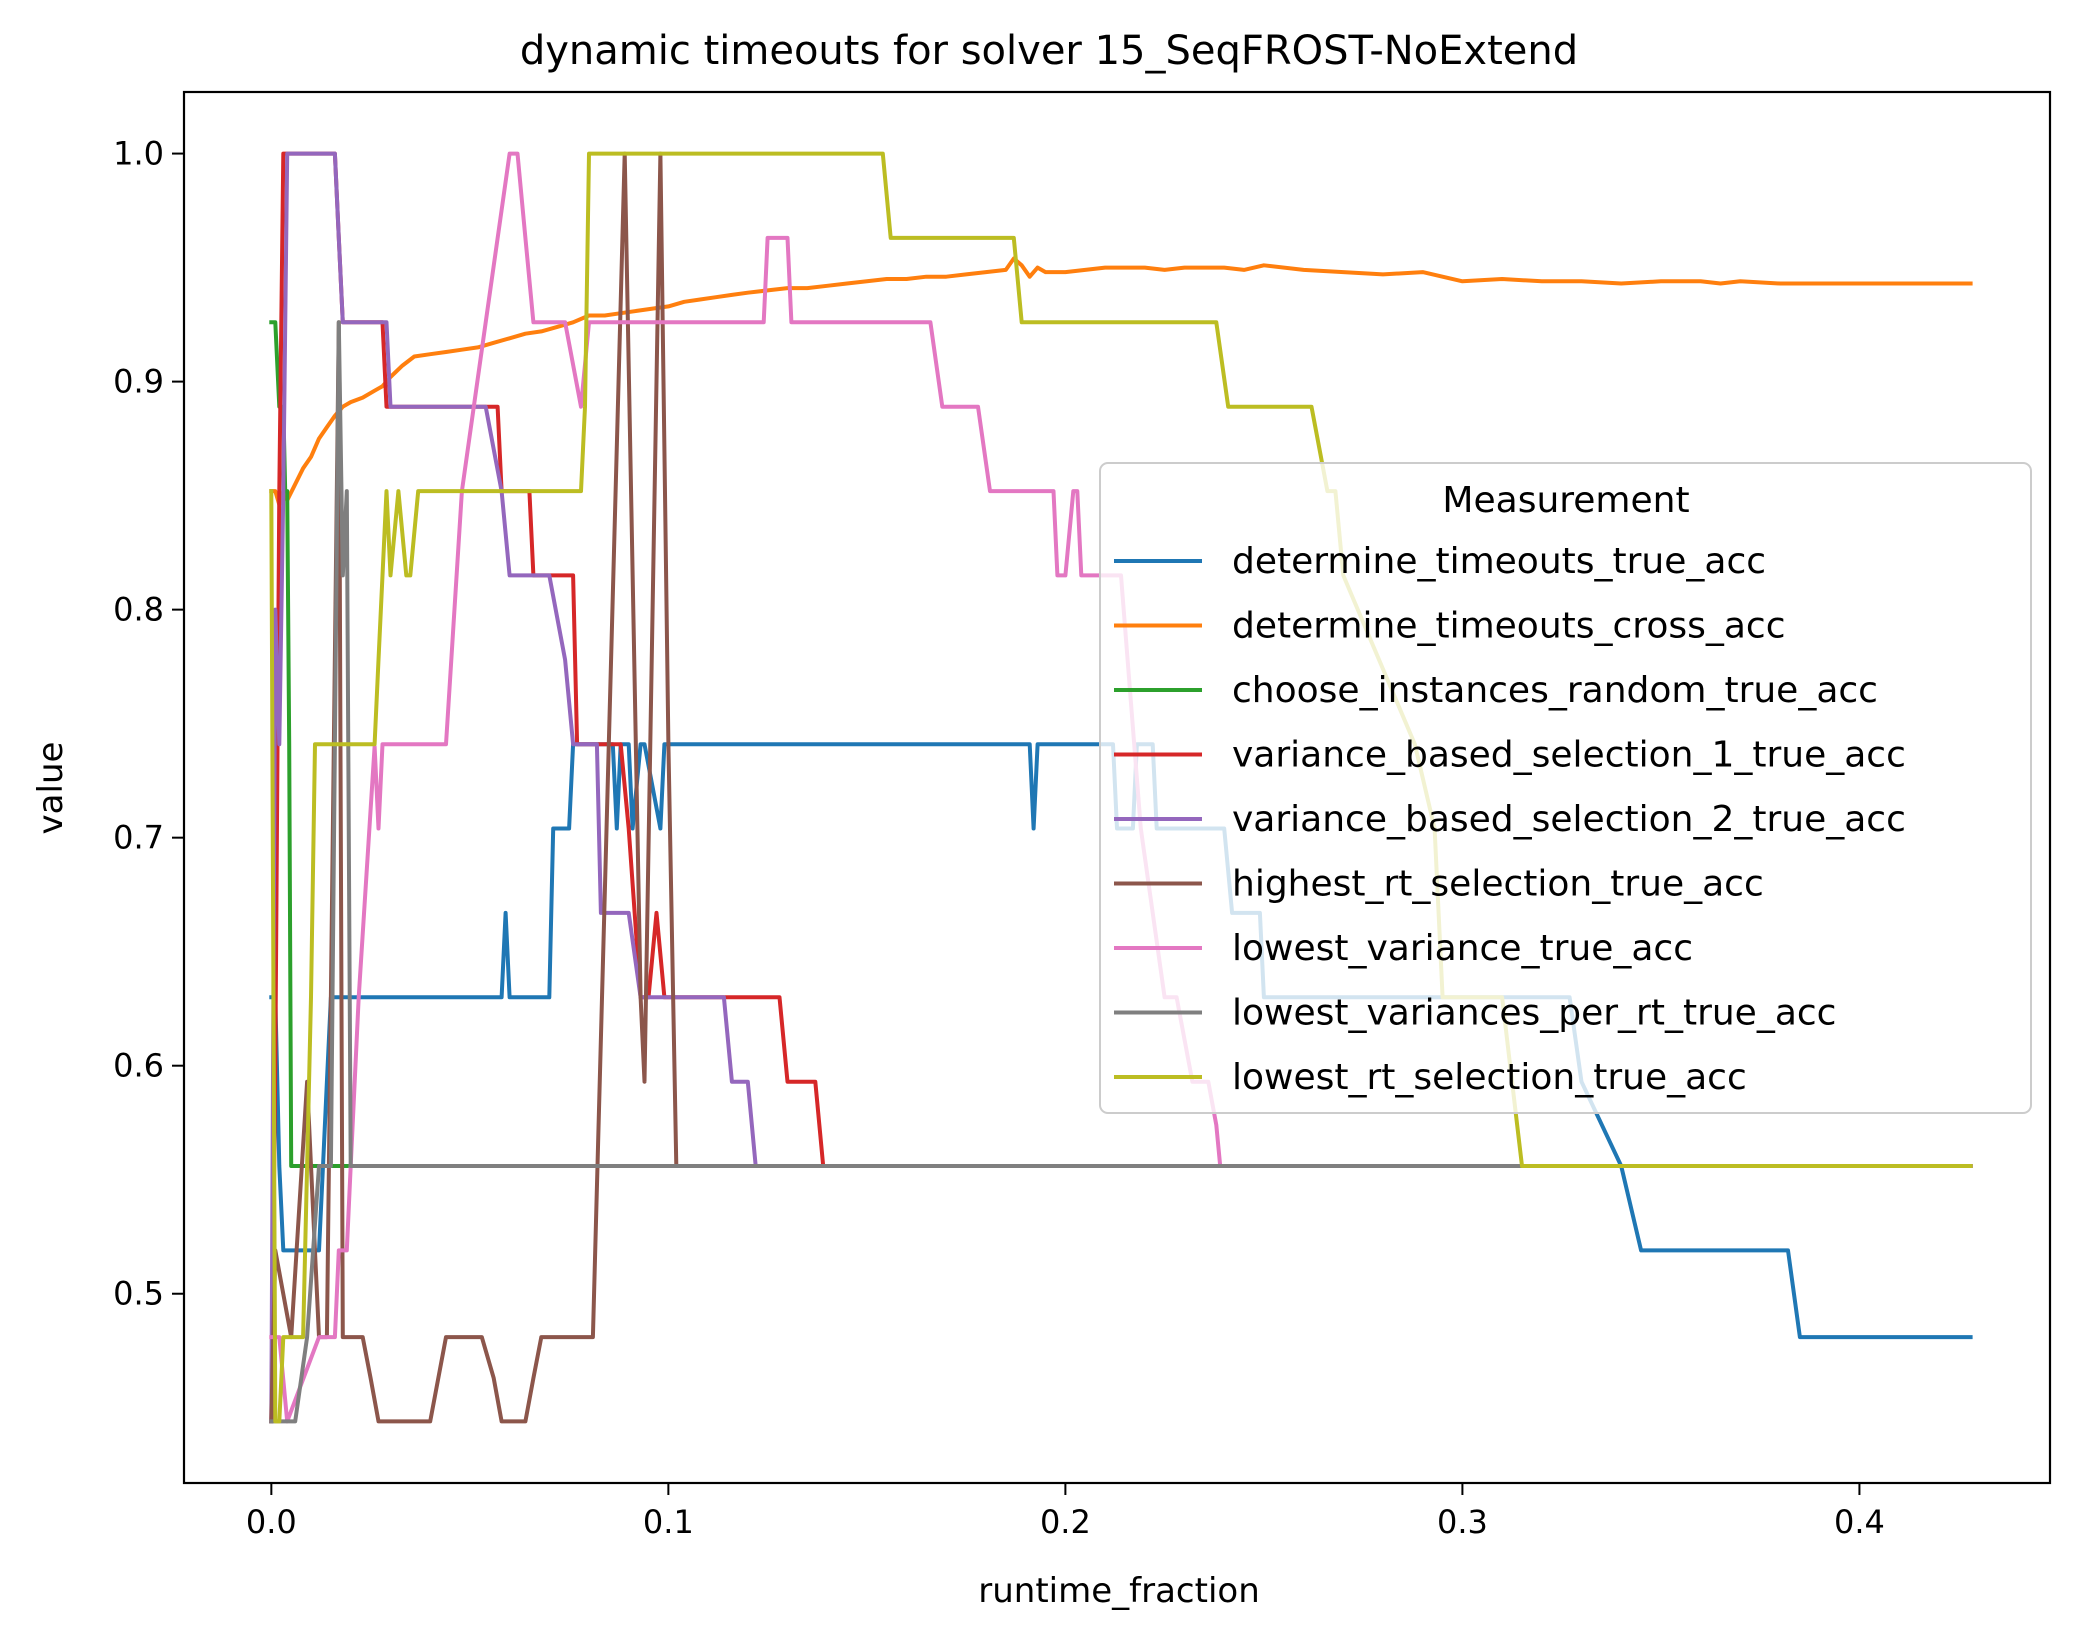  Describe the element at coordinates (148, 724) in the screenshot. I see `y-axis-ticks: 0.5 0.6 0.7 0.8 0.9 1.0` at that location.